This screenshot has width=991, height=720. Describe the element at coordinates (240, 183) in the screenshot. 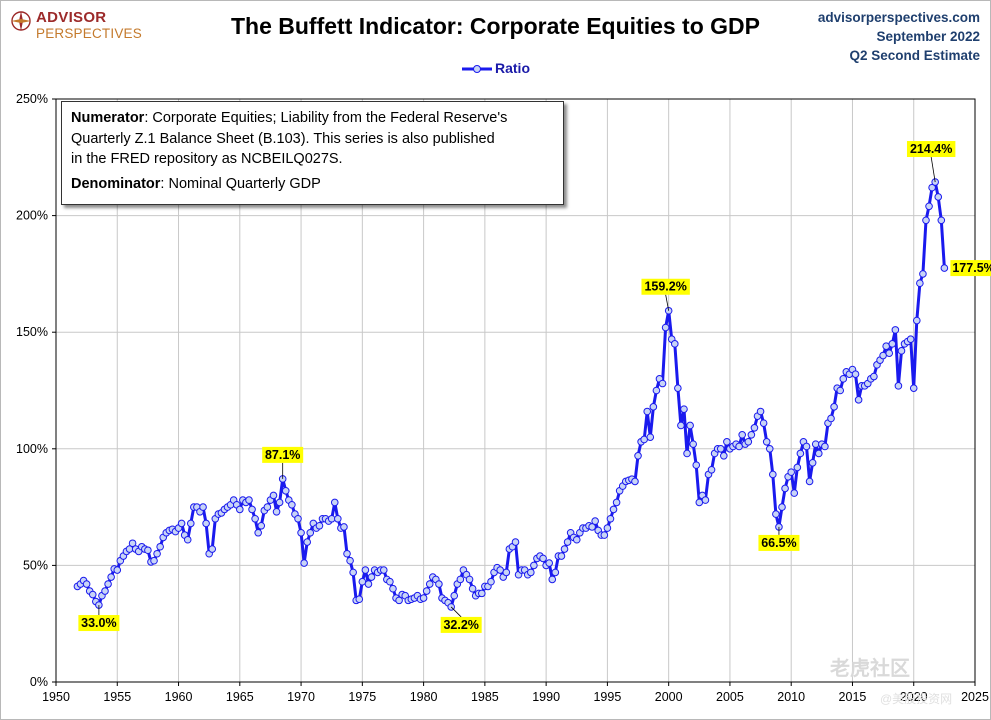

I see `denominator-text: : Nominal Quarterly GDP` at that location.